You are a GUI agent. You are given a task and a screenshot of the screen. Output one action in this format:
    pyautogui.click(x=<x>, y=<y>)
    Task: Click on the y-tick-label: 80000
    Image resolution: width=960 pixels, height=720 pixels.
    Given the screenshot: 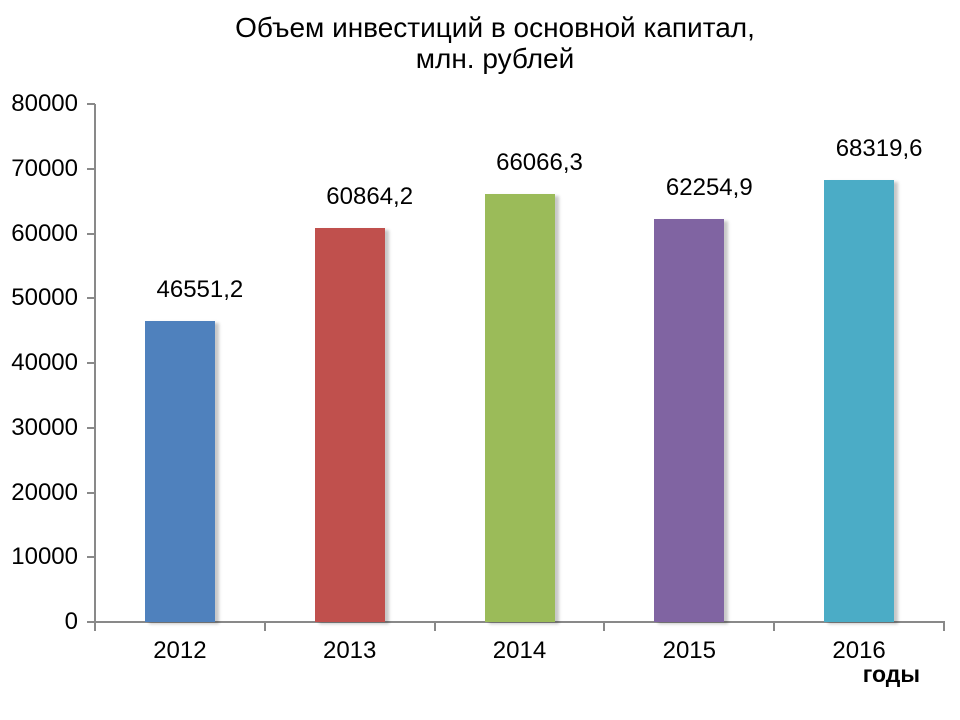 What is the action you would take?
    pyautogui.click(x=44, y=103)
    